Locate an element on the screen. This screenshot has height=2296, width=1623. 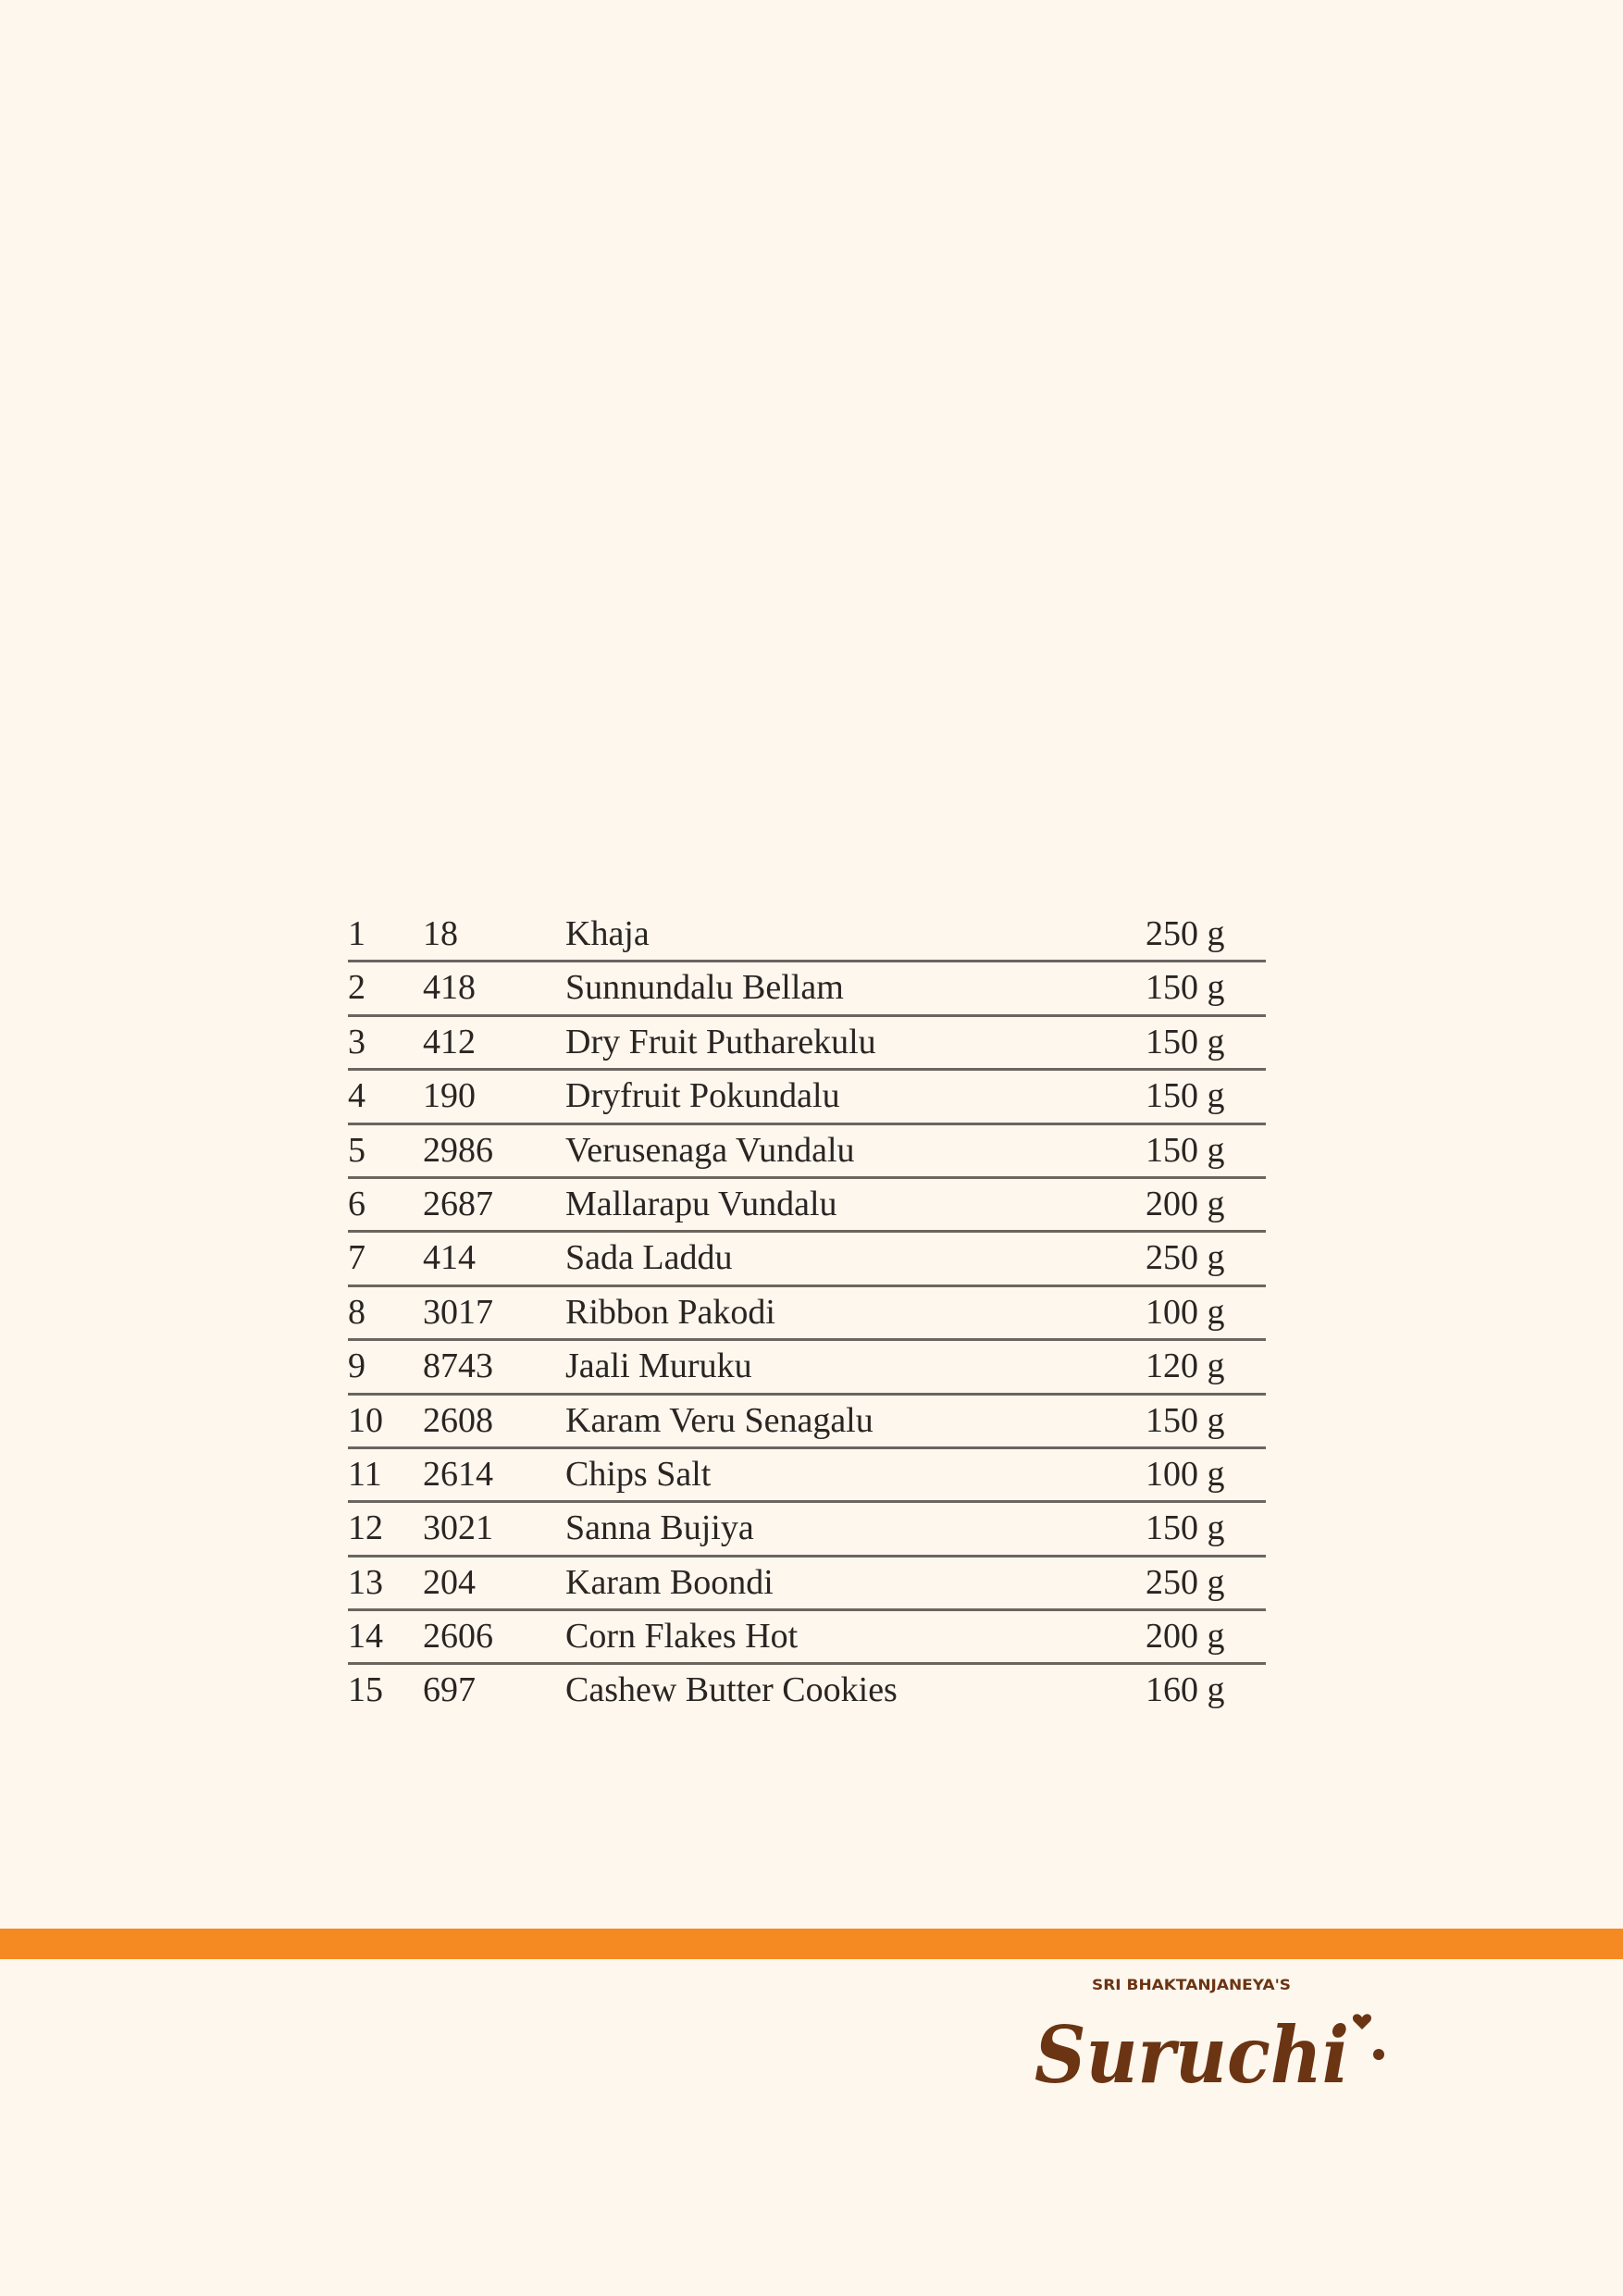
item-code: 2614 is located at coordinates (458, 1474).